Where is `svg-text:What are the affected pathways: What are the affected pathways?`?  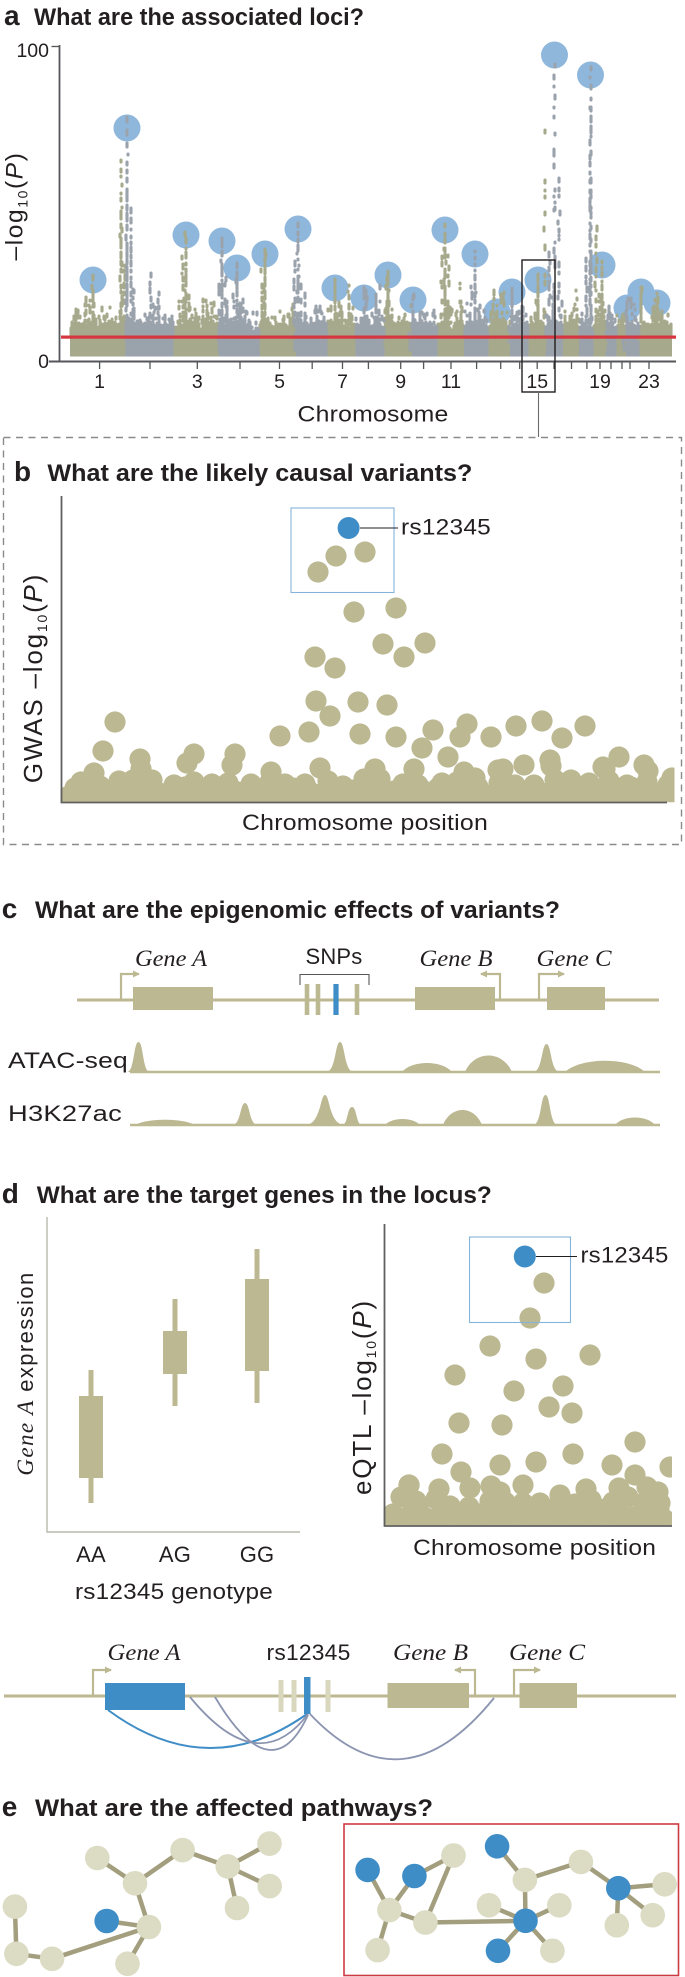
svg-text:What are the affected pathways: What are the affected pathways? is located at coordinates (234, 1808).